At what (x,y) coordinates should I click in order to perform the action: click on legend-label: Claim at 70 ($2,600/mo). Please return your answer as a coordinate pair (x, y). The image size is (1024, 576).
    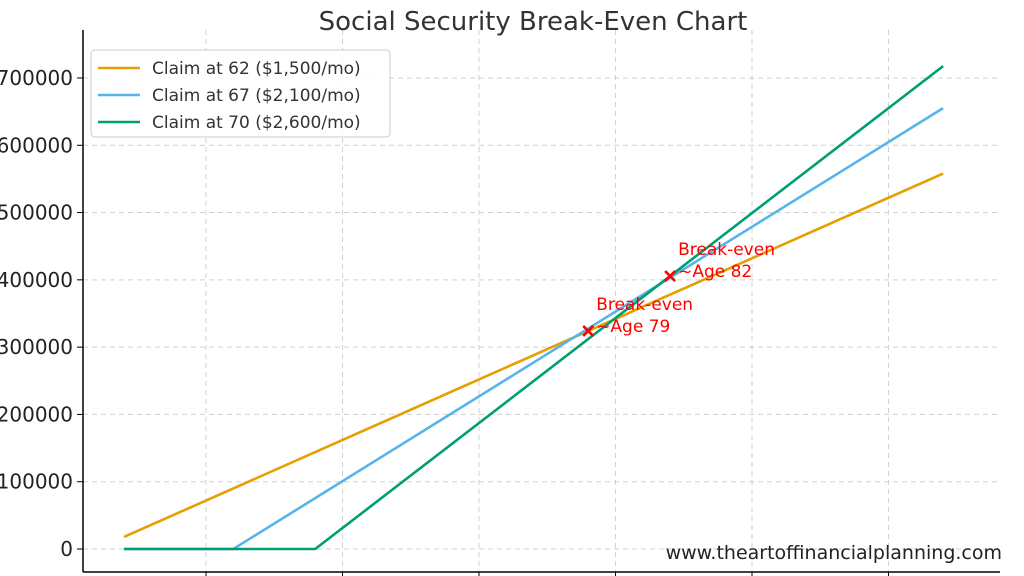
    Looking at the image, I should click on (256, 123).